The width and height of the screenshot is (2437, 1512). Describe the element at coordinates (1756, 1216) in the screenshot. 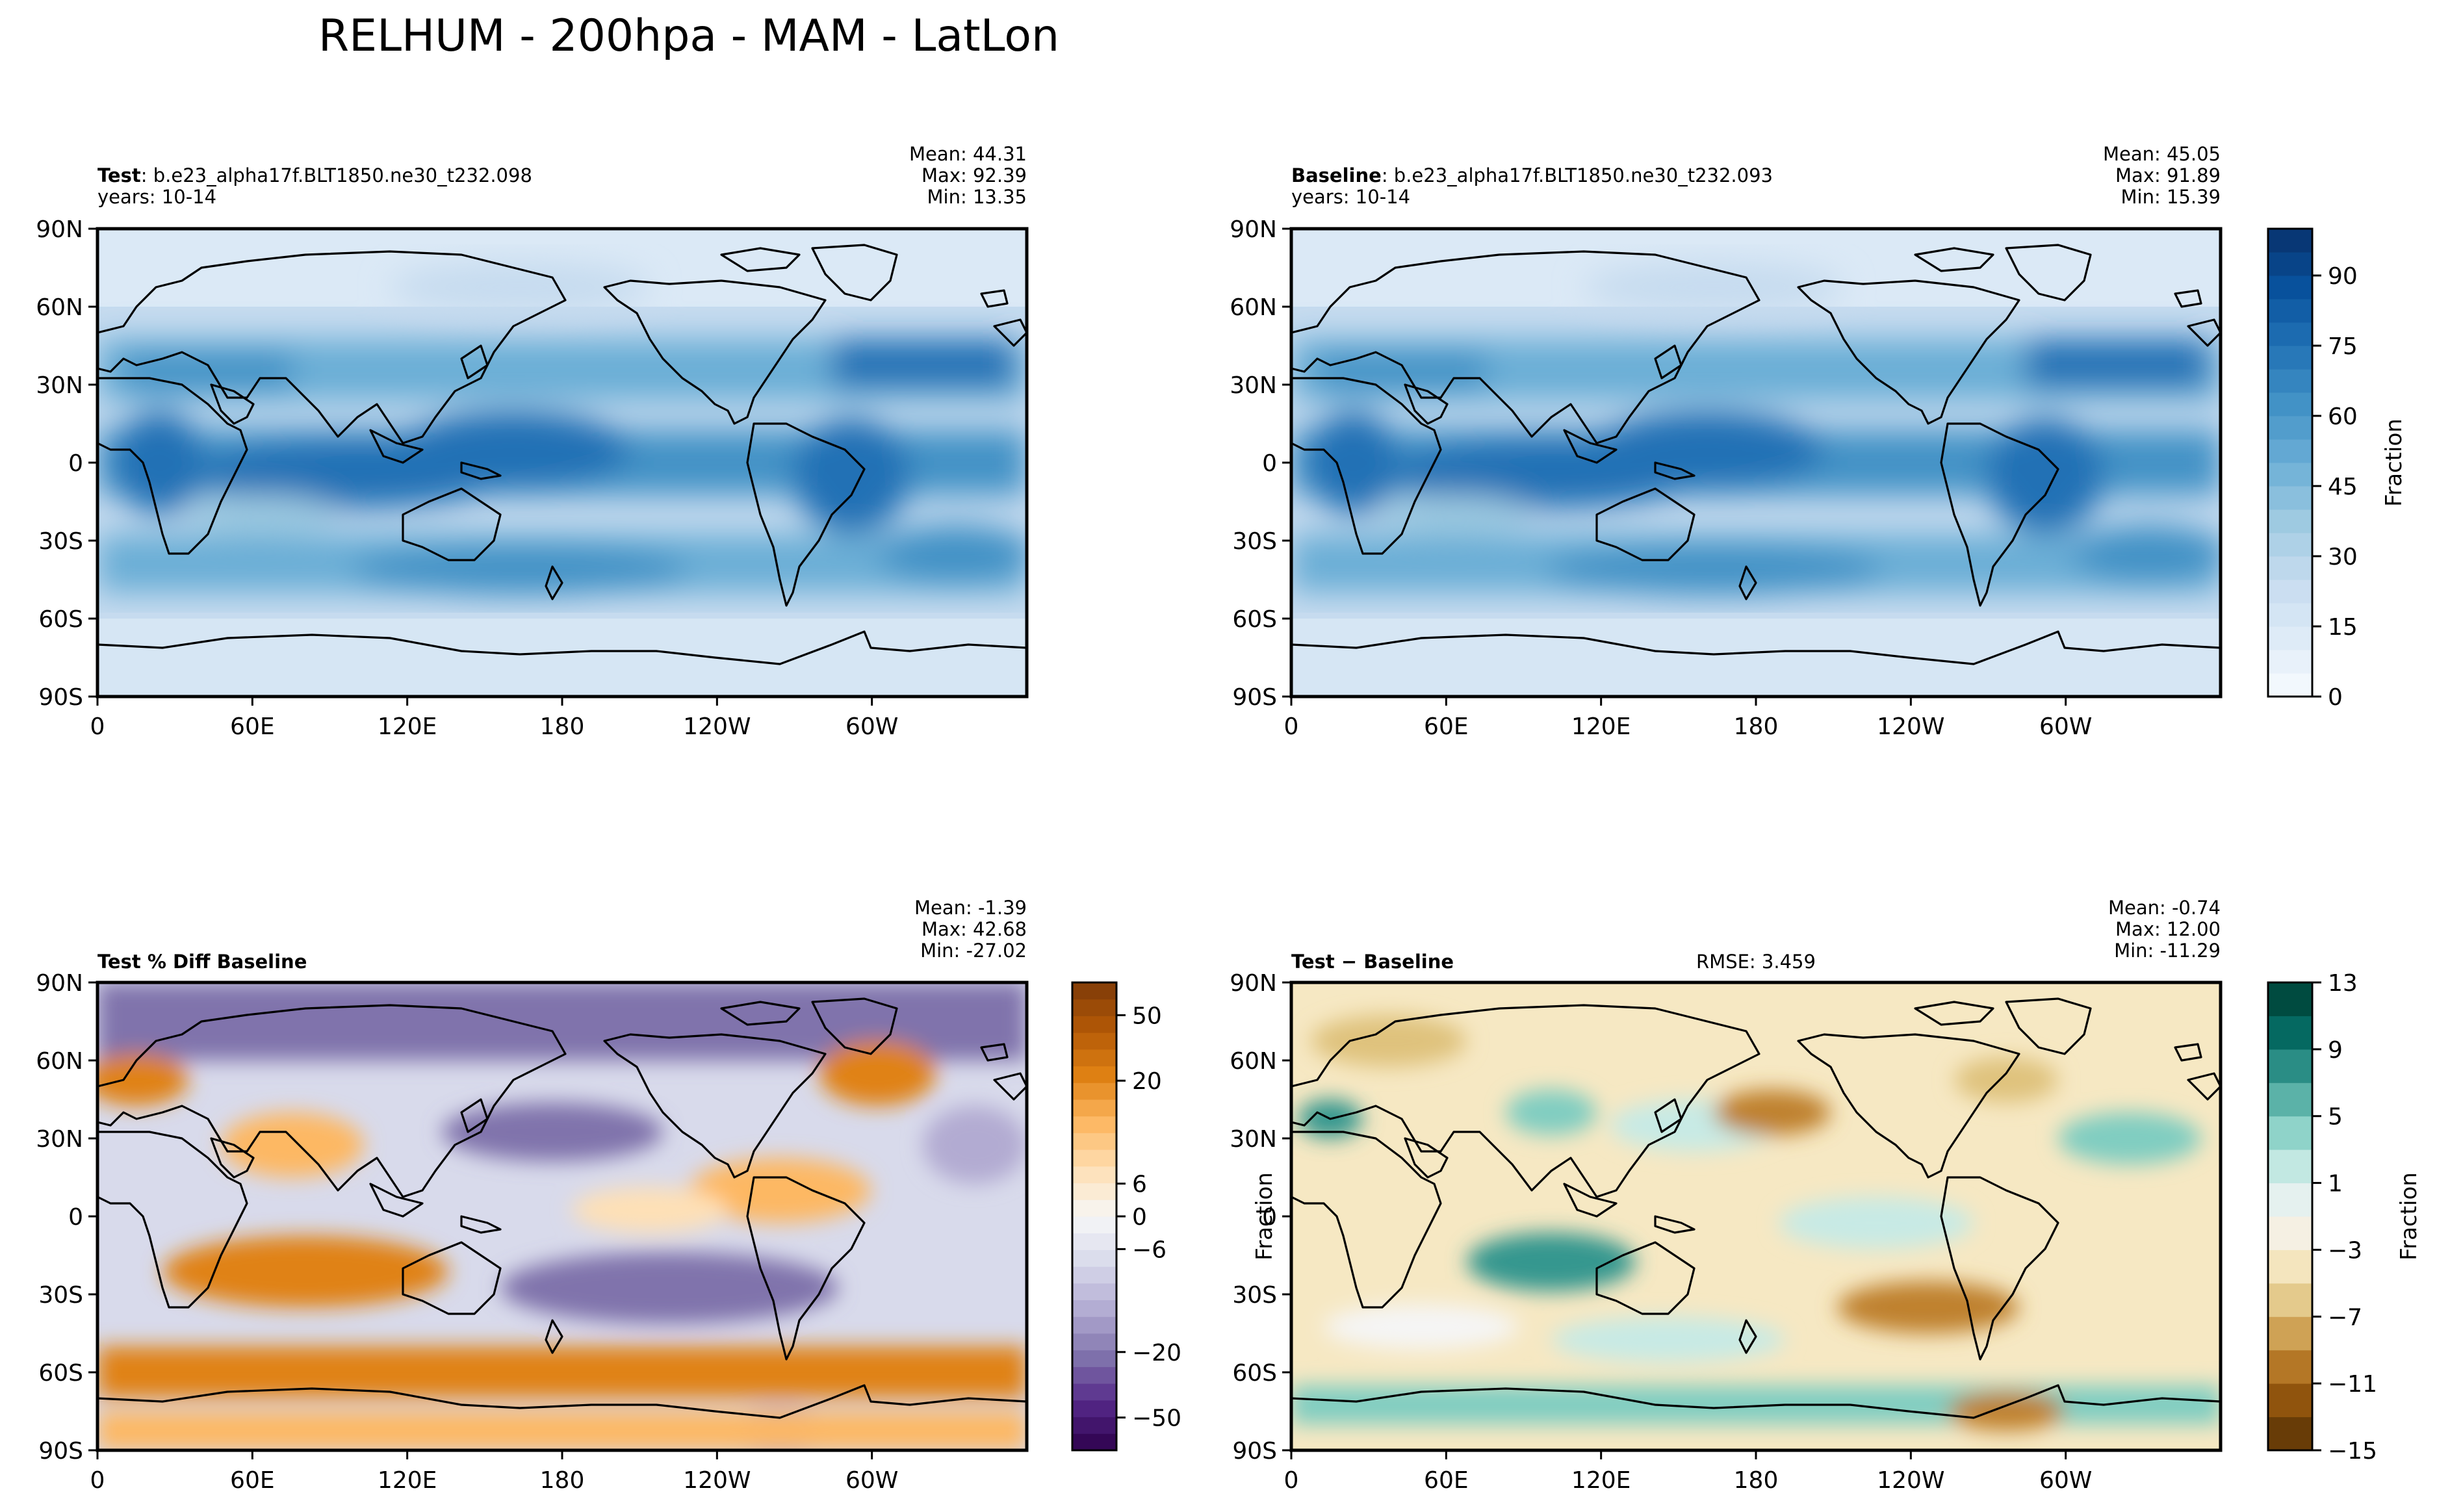

I see `panel-diff-map` at that location.